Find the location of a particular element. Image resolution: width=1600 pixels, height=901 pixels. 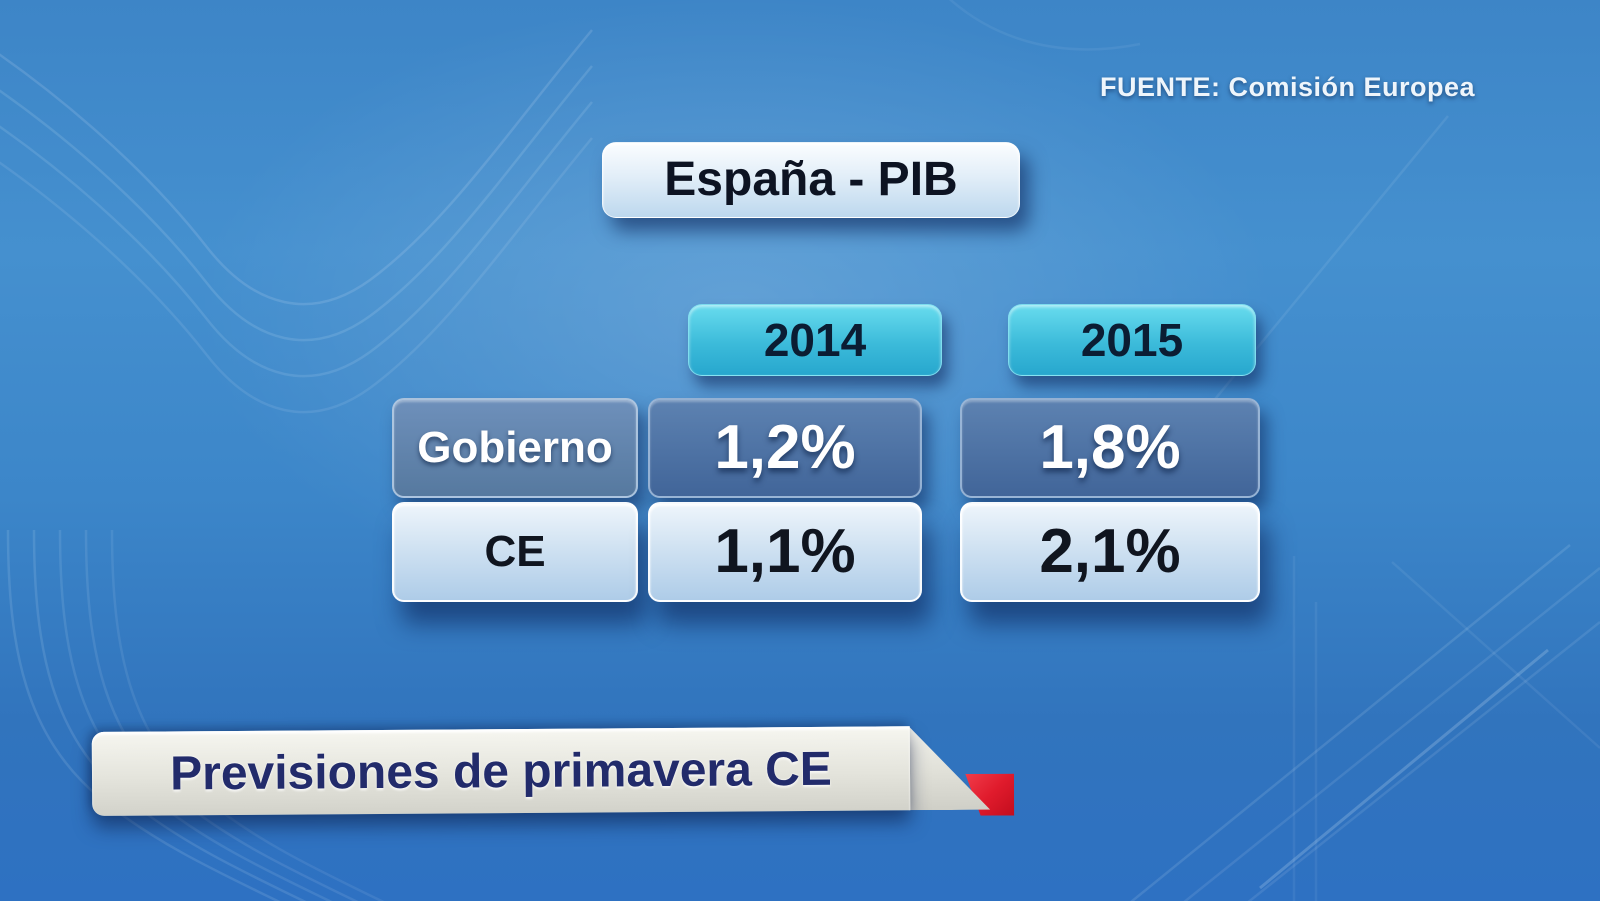

row-label-ce-text: CE is located at coordinates (515, 551).